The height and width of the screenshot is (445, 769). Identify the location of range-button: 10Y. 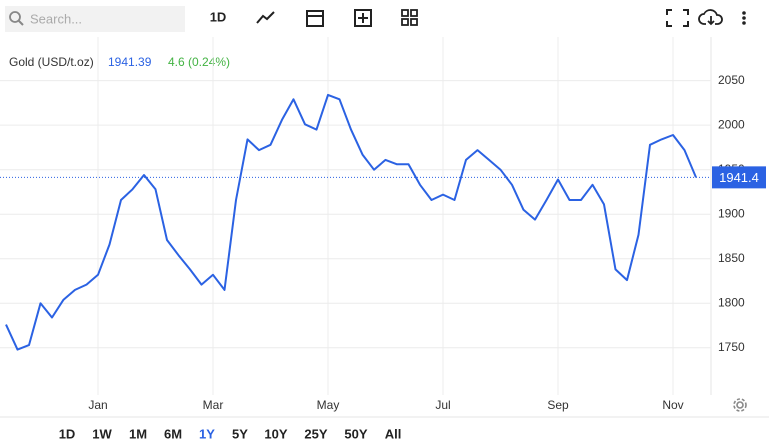
(275, 433).